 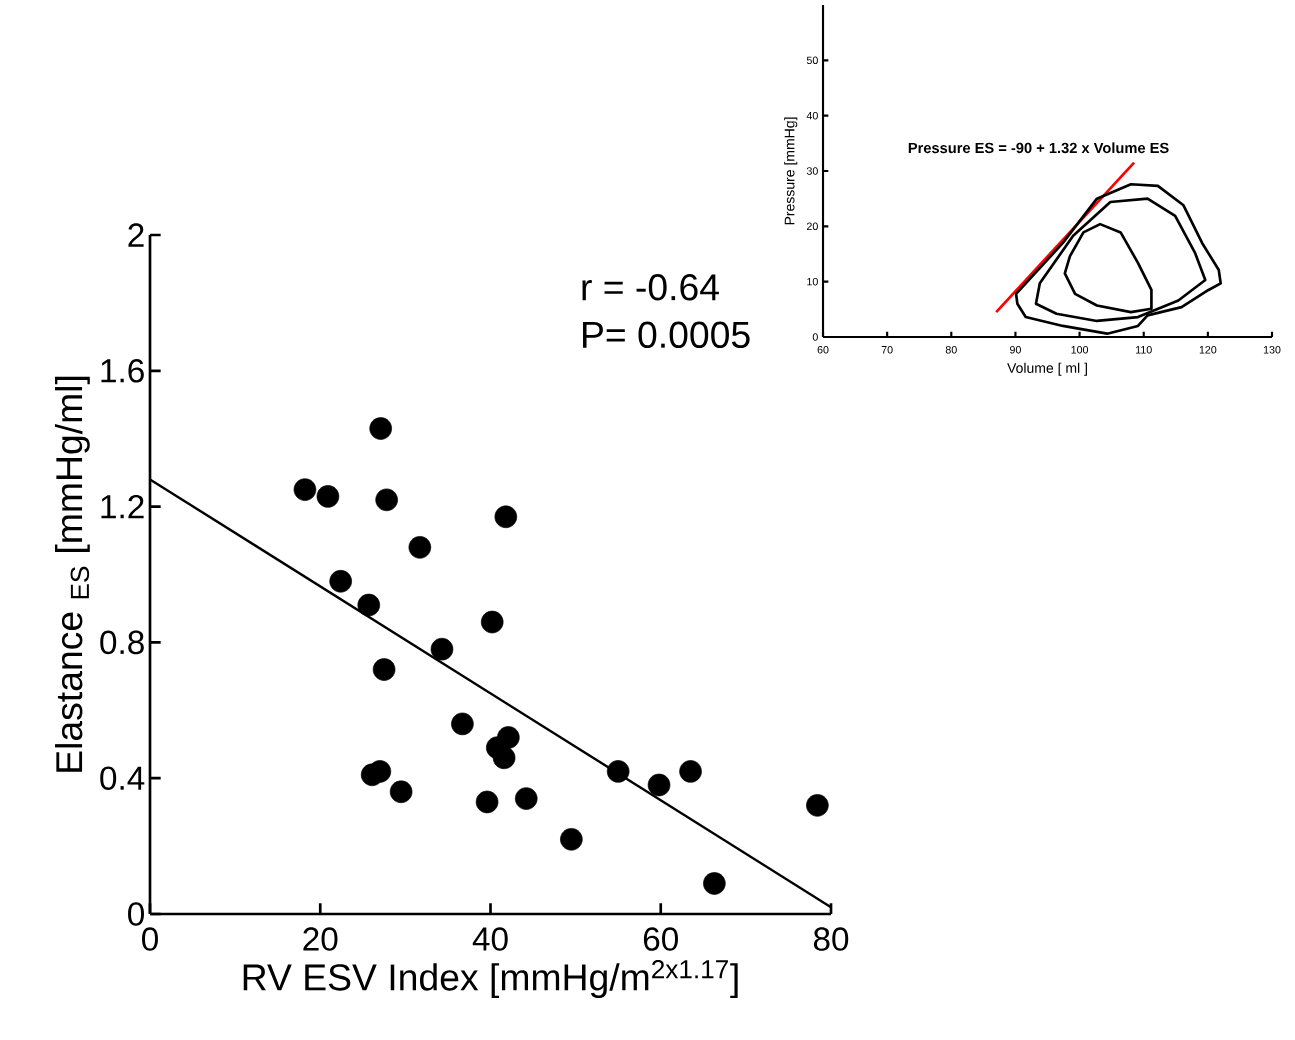 I want to click on y-tick-label: 0.8, so click(x=122, y=642).